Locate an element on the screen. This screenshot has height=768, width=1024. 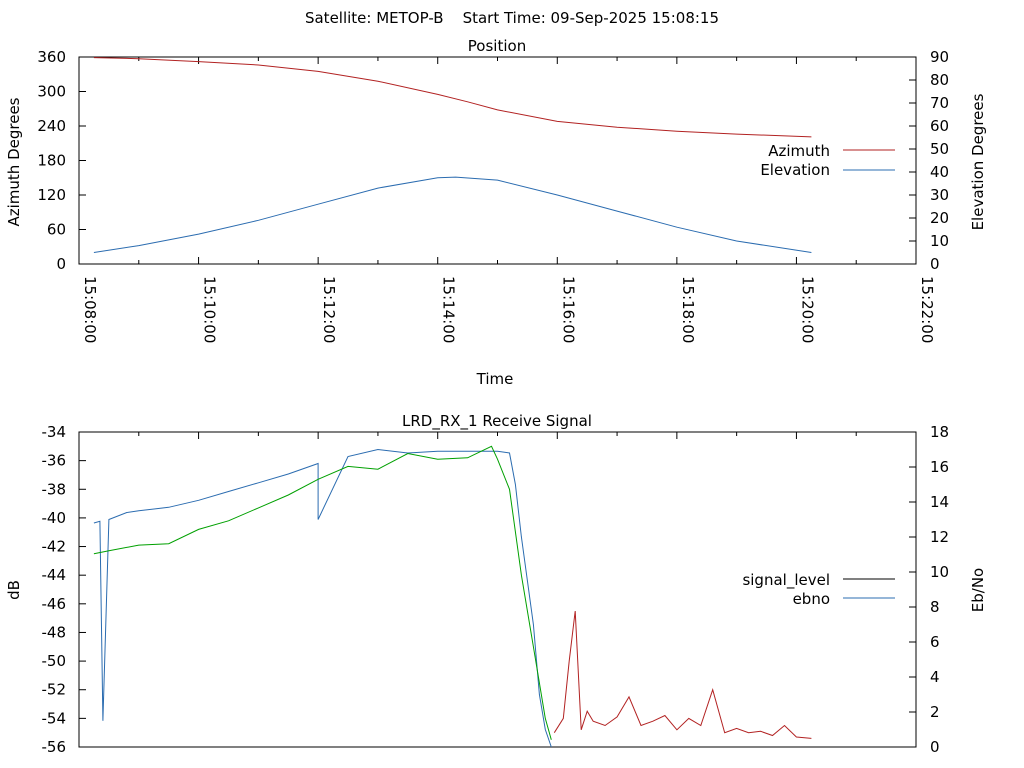
position-chart-title: Position is located at coordinates (497, 46).